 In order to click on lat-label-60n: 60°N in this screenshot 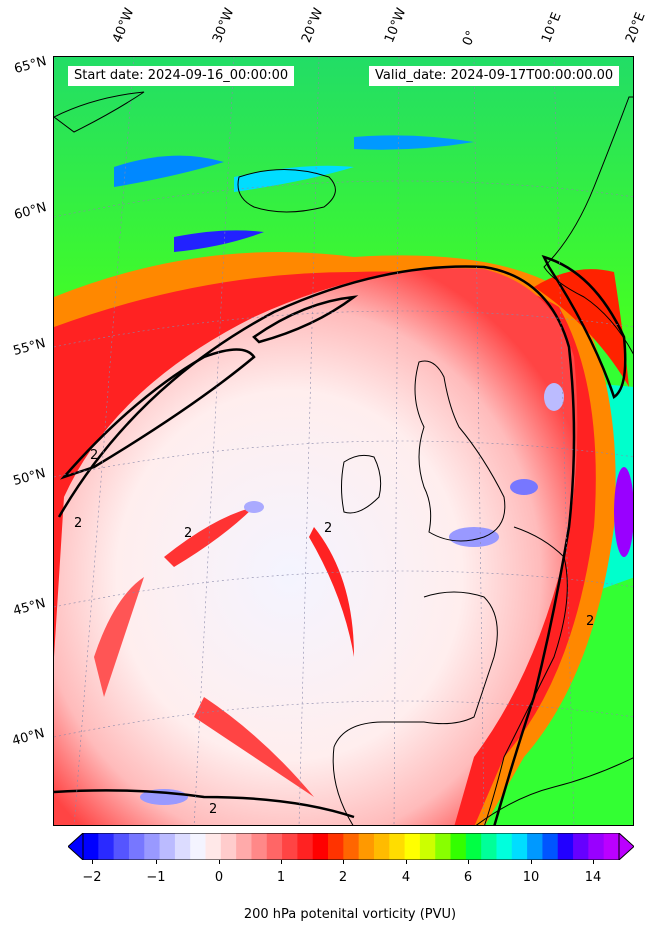, I will do `click(30, 211)`.